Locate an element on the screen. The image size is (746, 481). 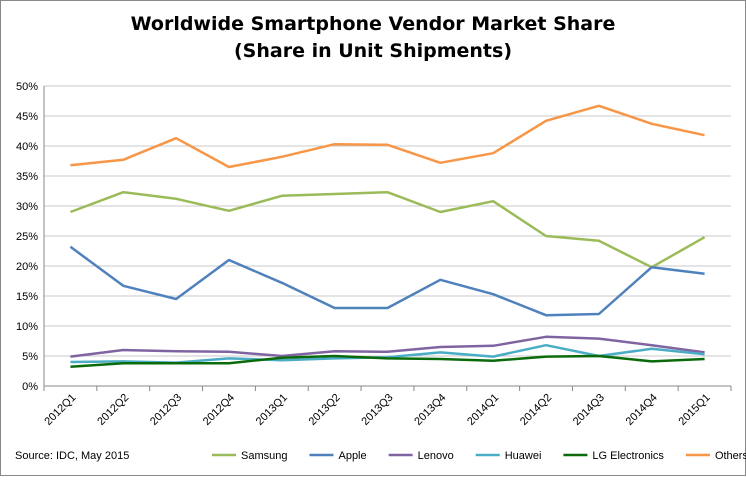
source-note: Source: IDC, May 2015 is located at coordinates (72, 456).